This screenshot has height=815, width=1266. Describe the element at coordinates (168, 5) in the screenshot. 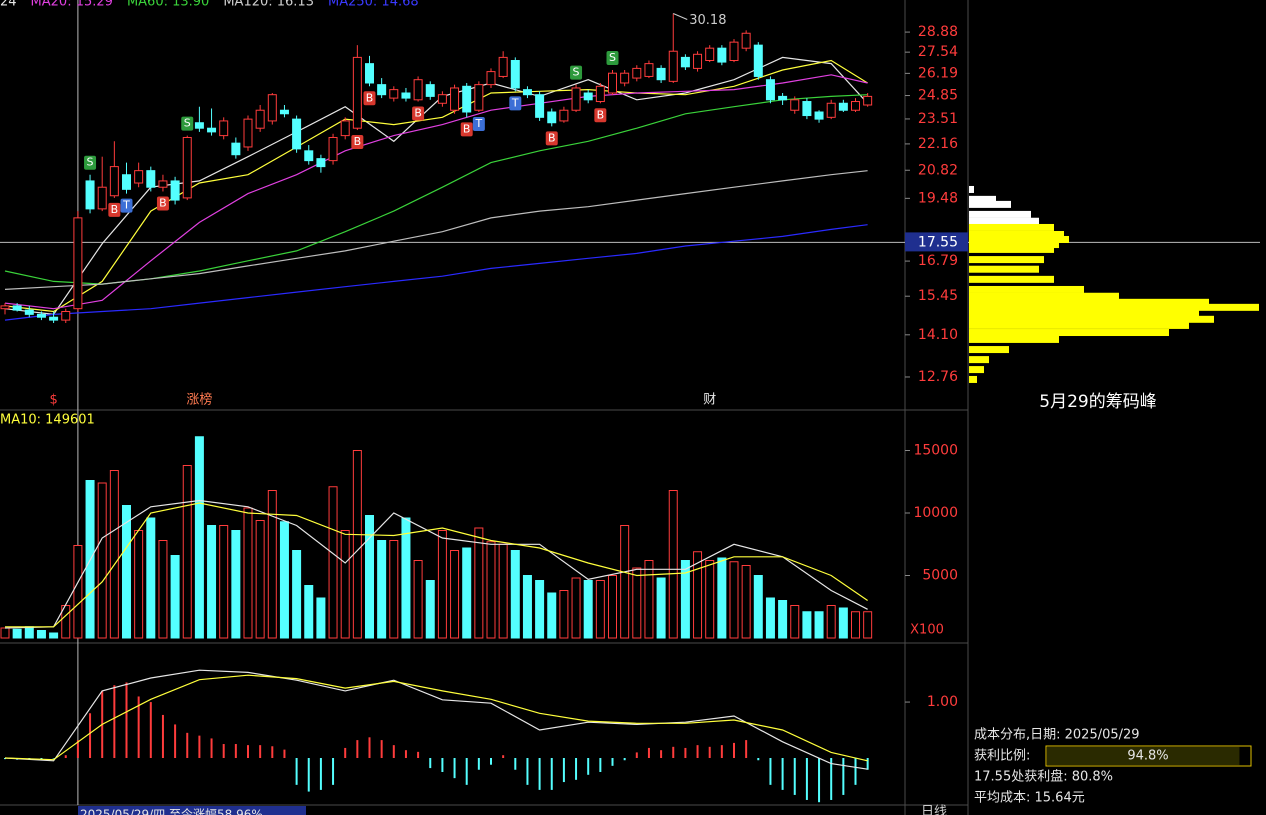

I see `legend-item: MA60: 13.90` at that location.